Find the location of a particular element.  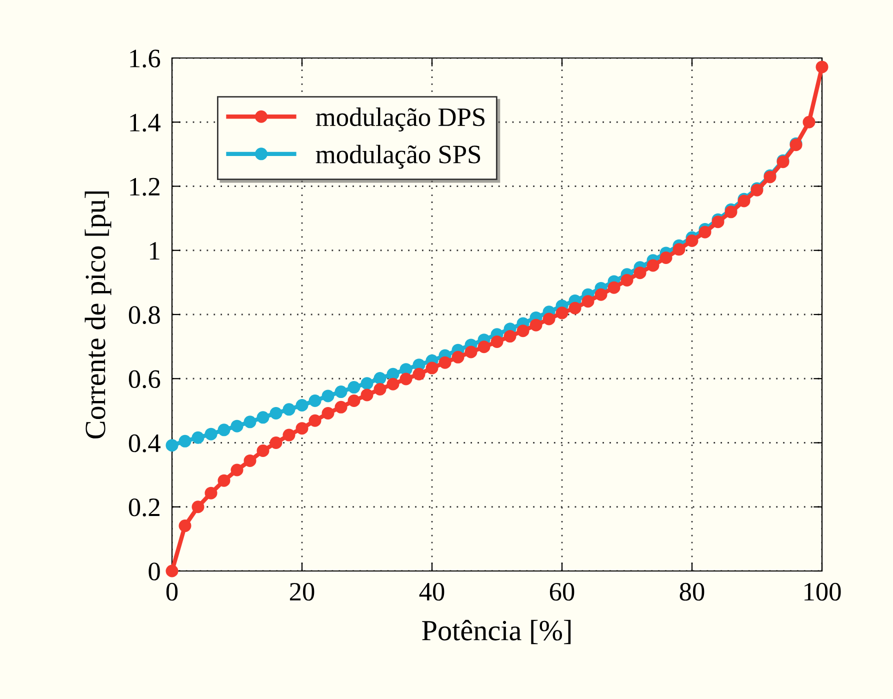

y-tick-label: 0.8 is located at coordinates (144, 315).